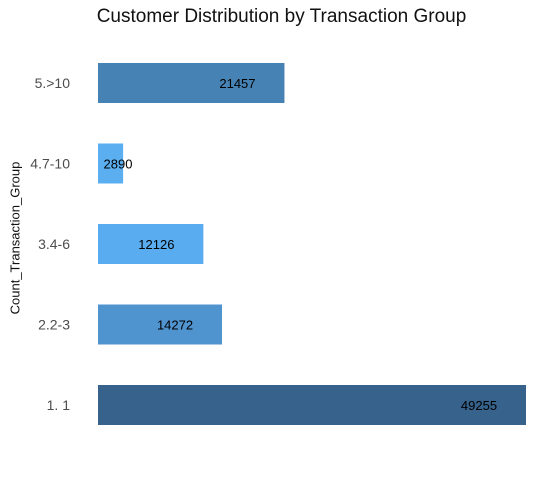  What do you see at coordinates (175, 325) in the screenshot?
I see `bar-value-label: 14272` at bounding box center [175, 325].